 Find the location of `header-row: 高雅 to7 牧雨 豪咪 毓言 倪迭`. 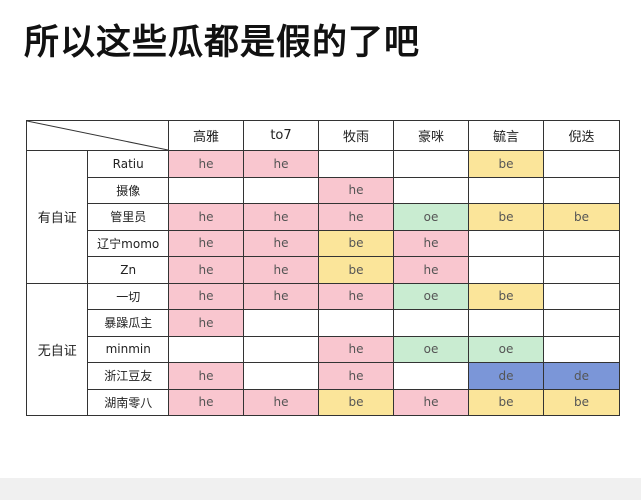

header-row: 高雅 to7 牧雨 豪咪 毓言 倪迭 is located at coordinates (323, 135).